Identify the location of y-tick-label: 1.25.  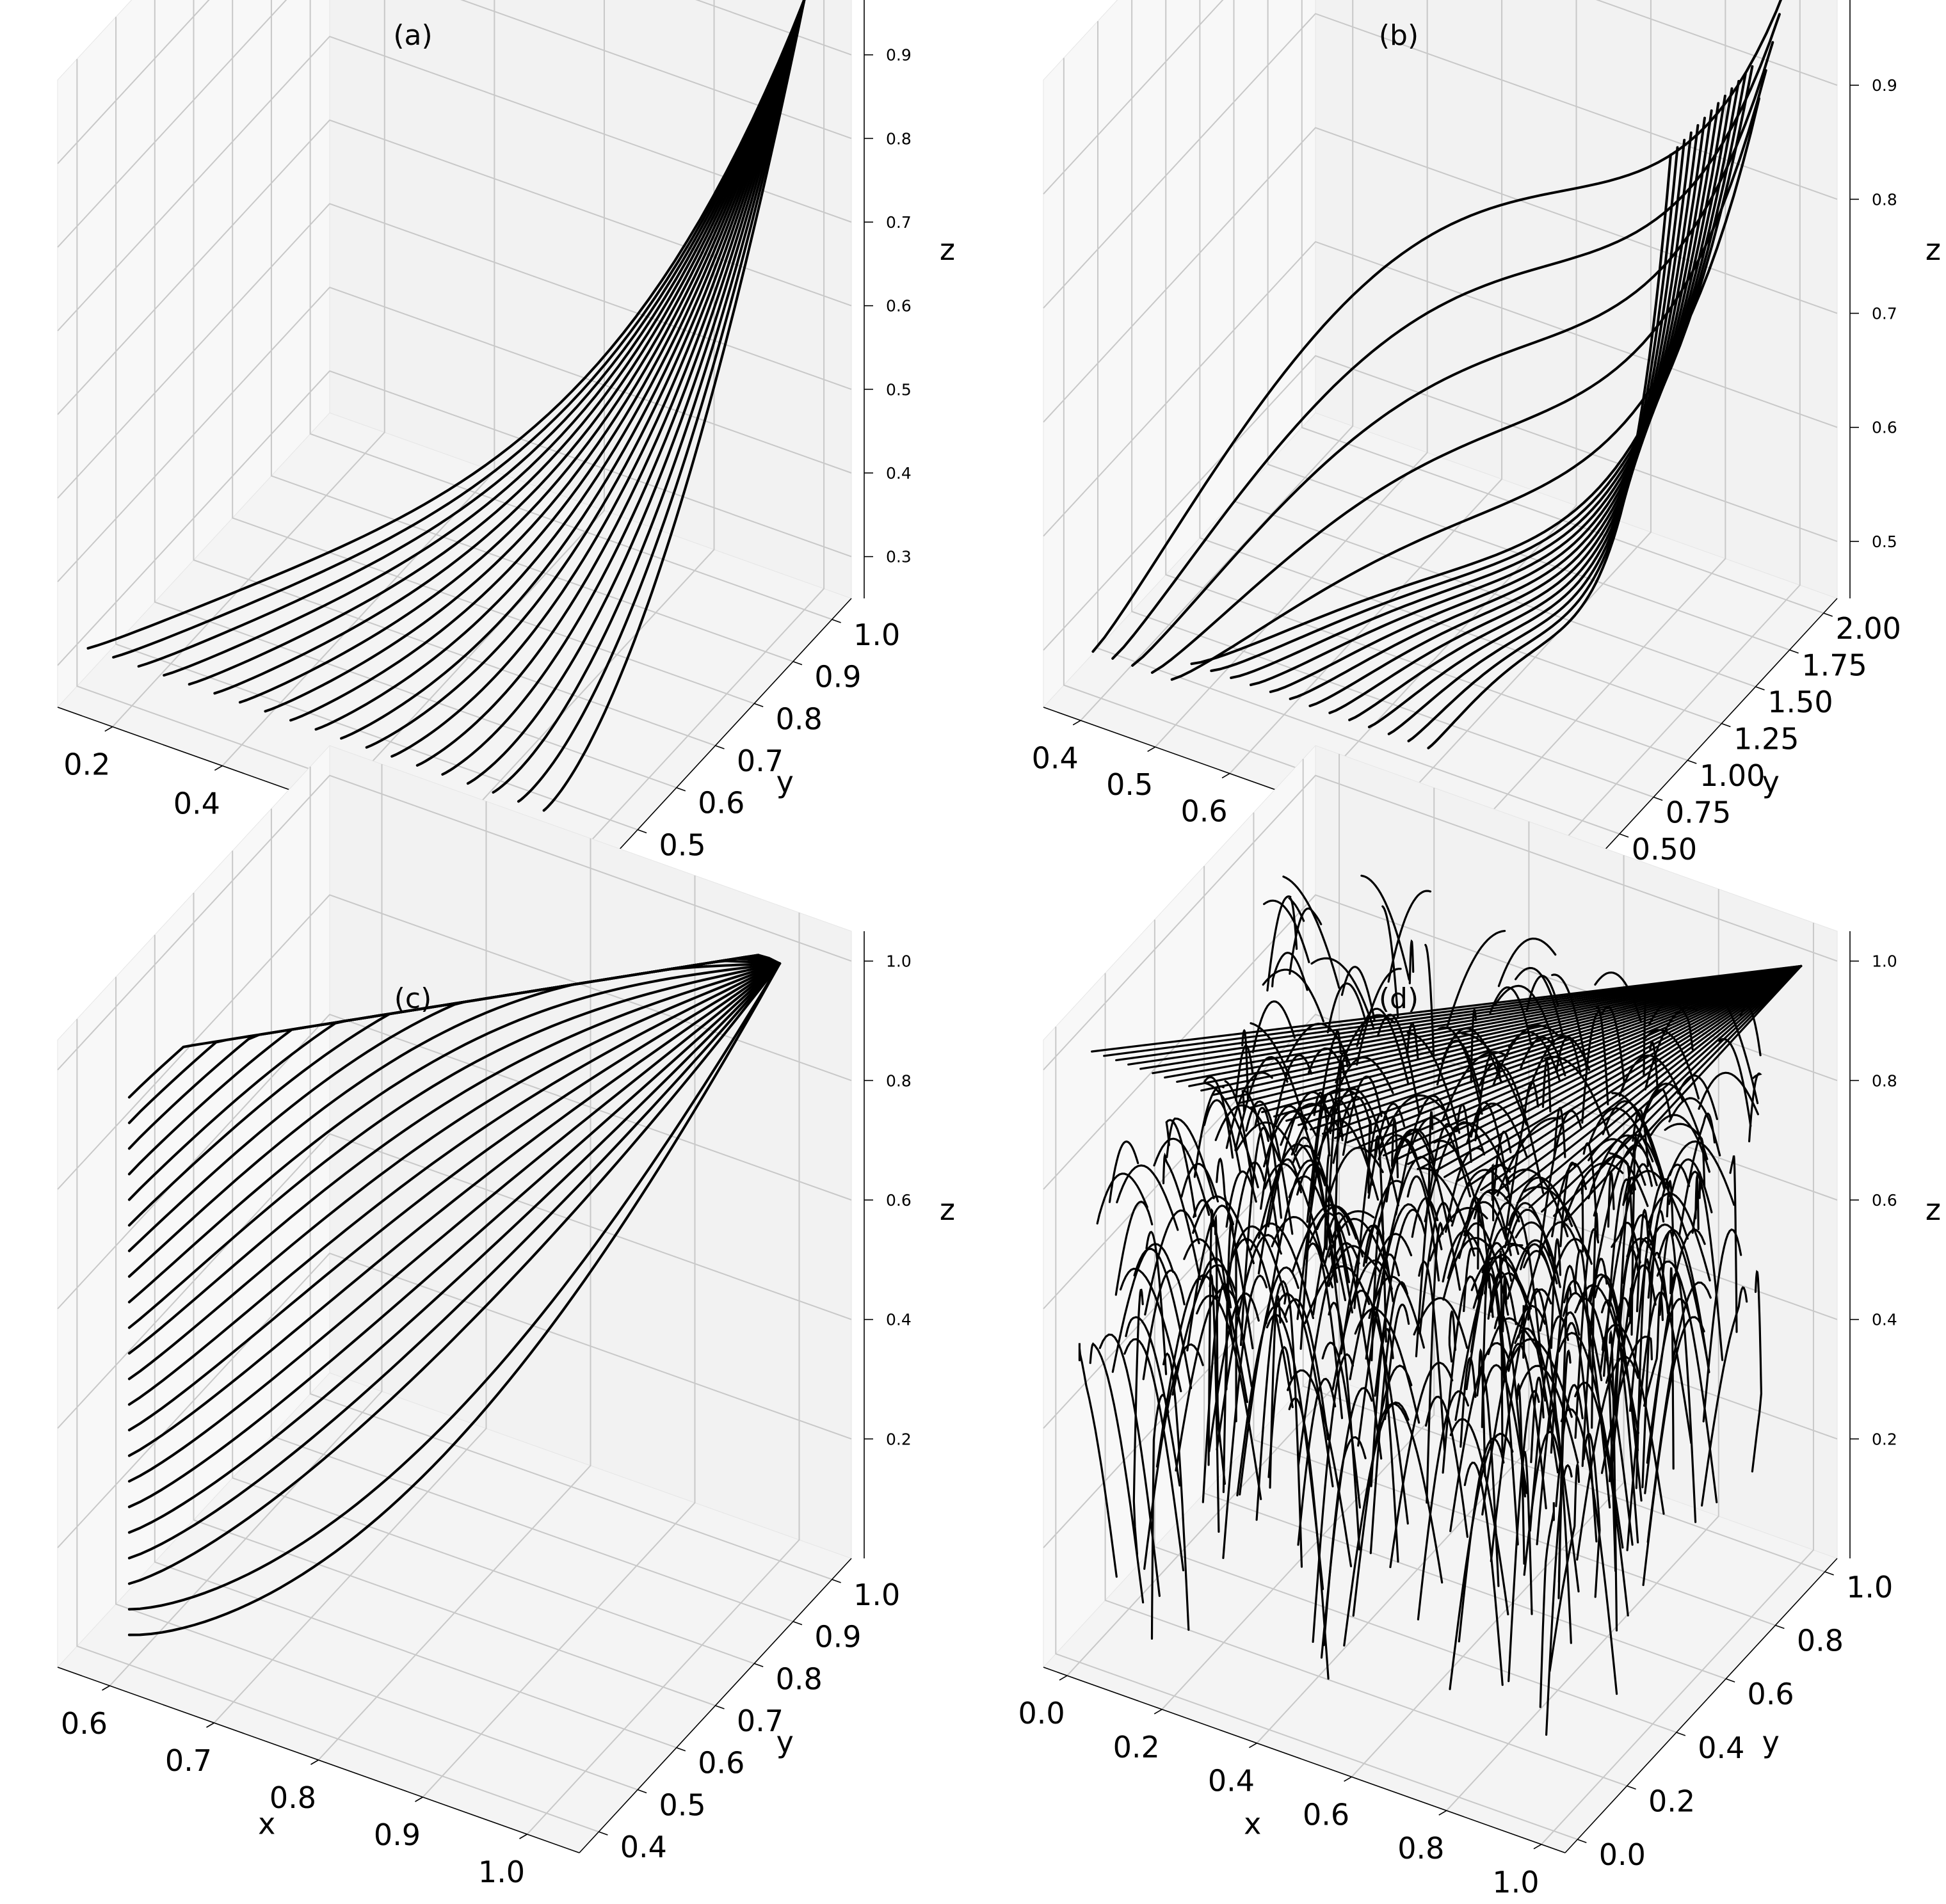
(1766, 739).